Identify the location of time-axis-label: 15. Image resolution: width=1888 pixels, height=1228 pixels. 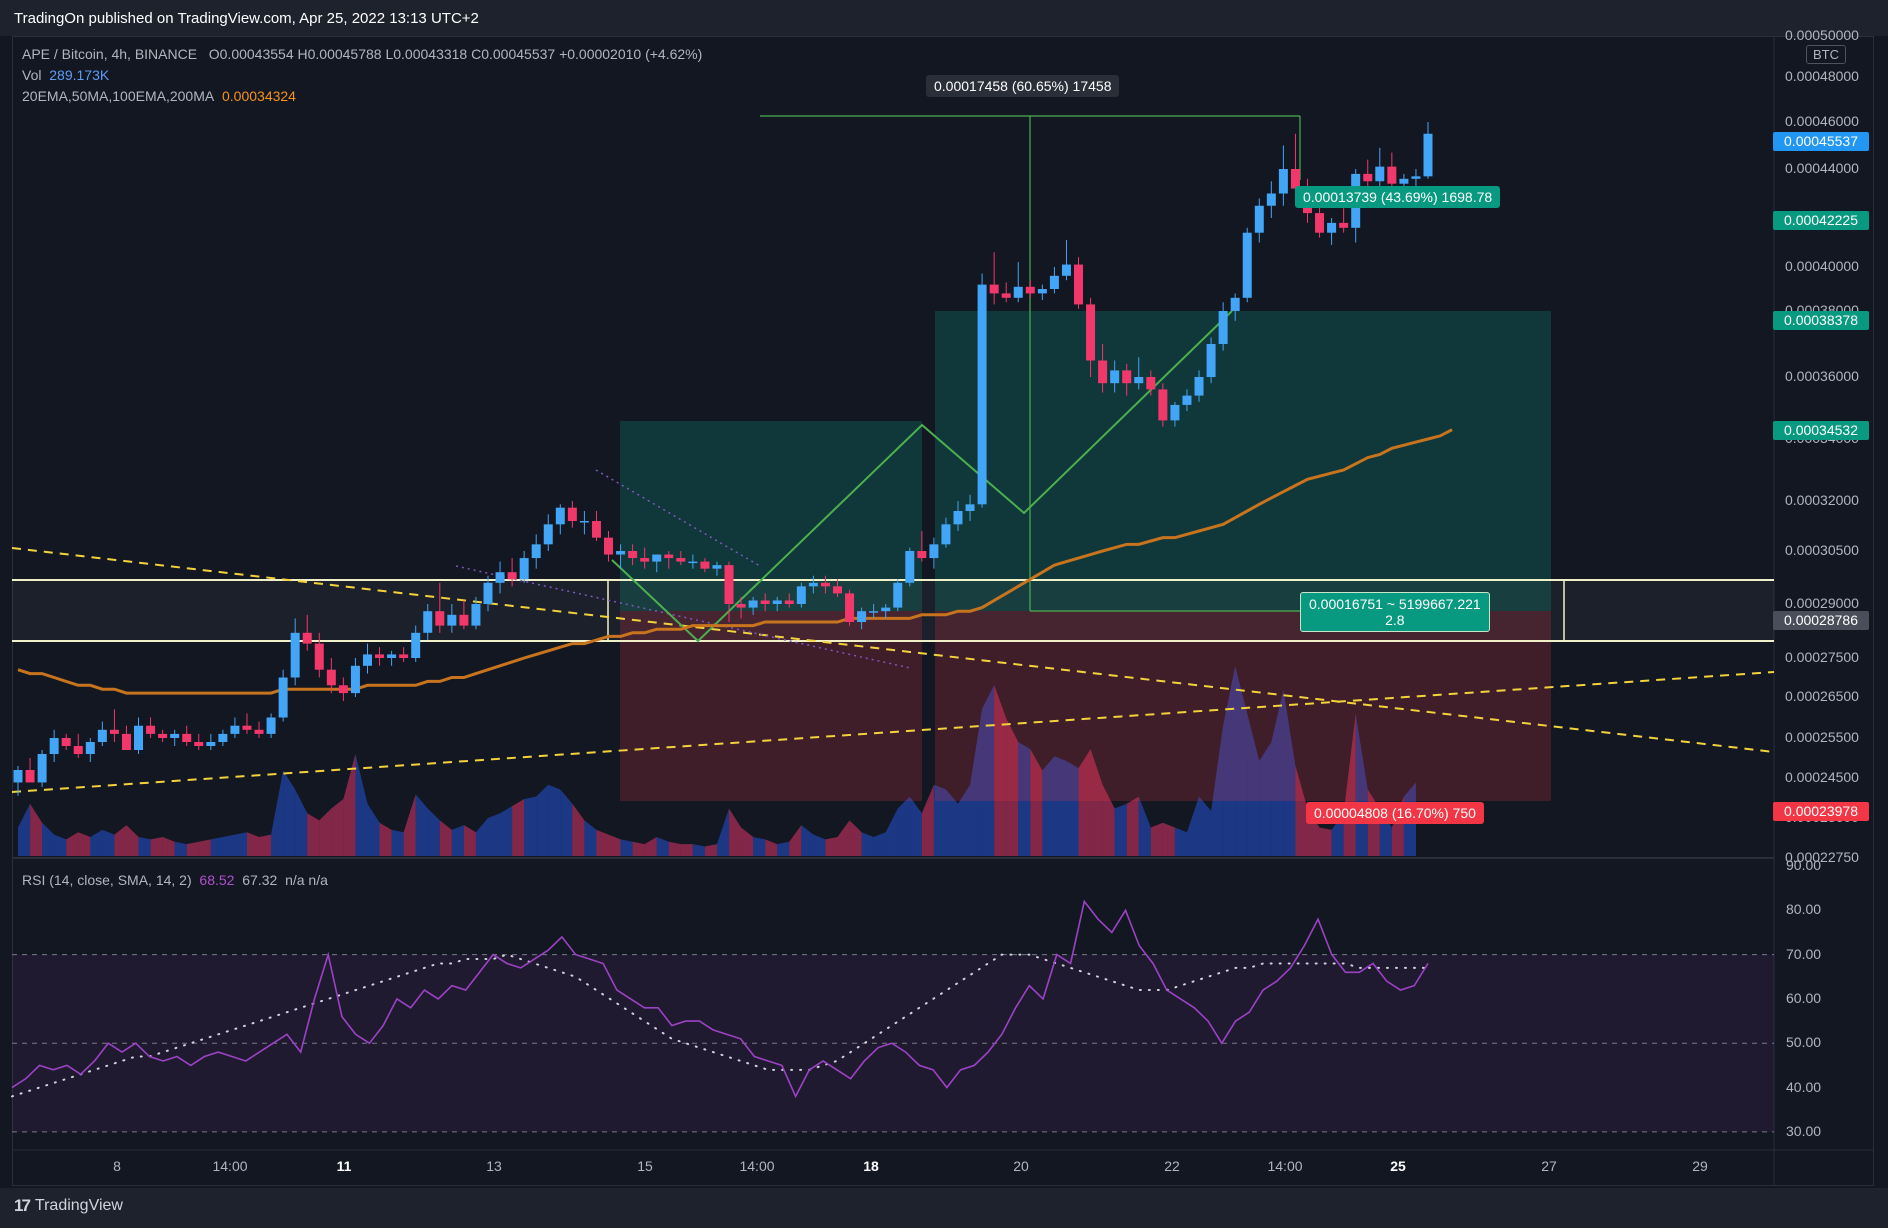
(645, 1166).